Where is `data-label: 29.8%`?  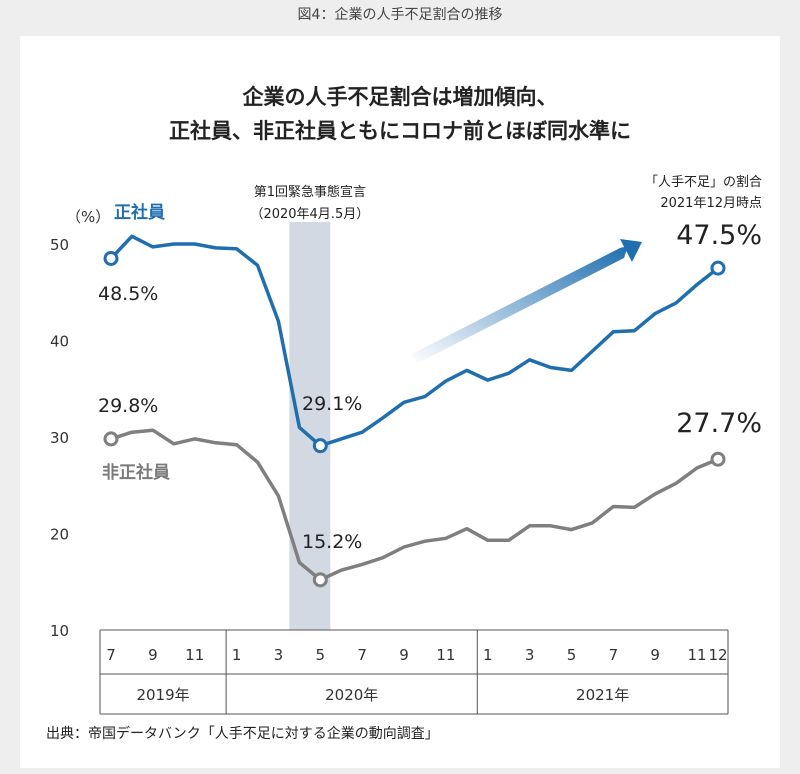
data-label: 29.8% is located at coordinates (128, 406).